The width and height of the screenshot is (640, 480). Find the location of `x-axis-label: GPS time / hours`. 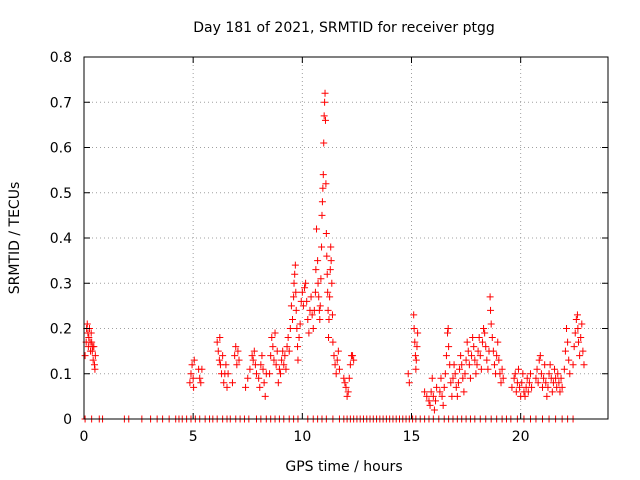

x-axis-label: GPS time / hours is located at coordinates (343, 467).